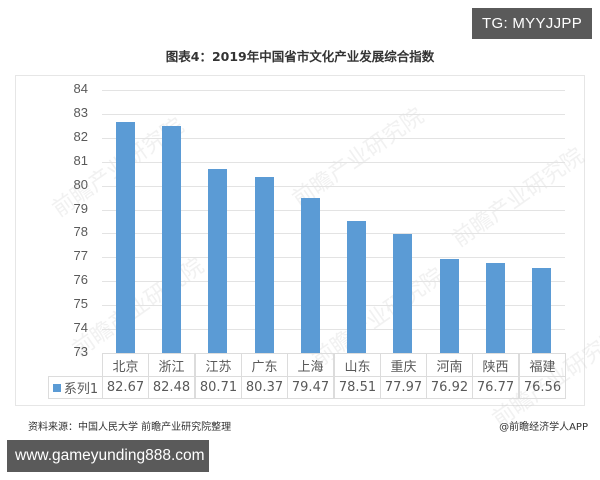  Describe the element at coordinates (80, 231) in the screenshot. I see `y-tick-label: 78` at that location.